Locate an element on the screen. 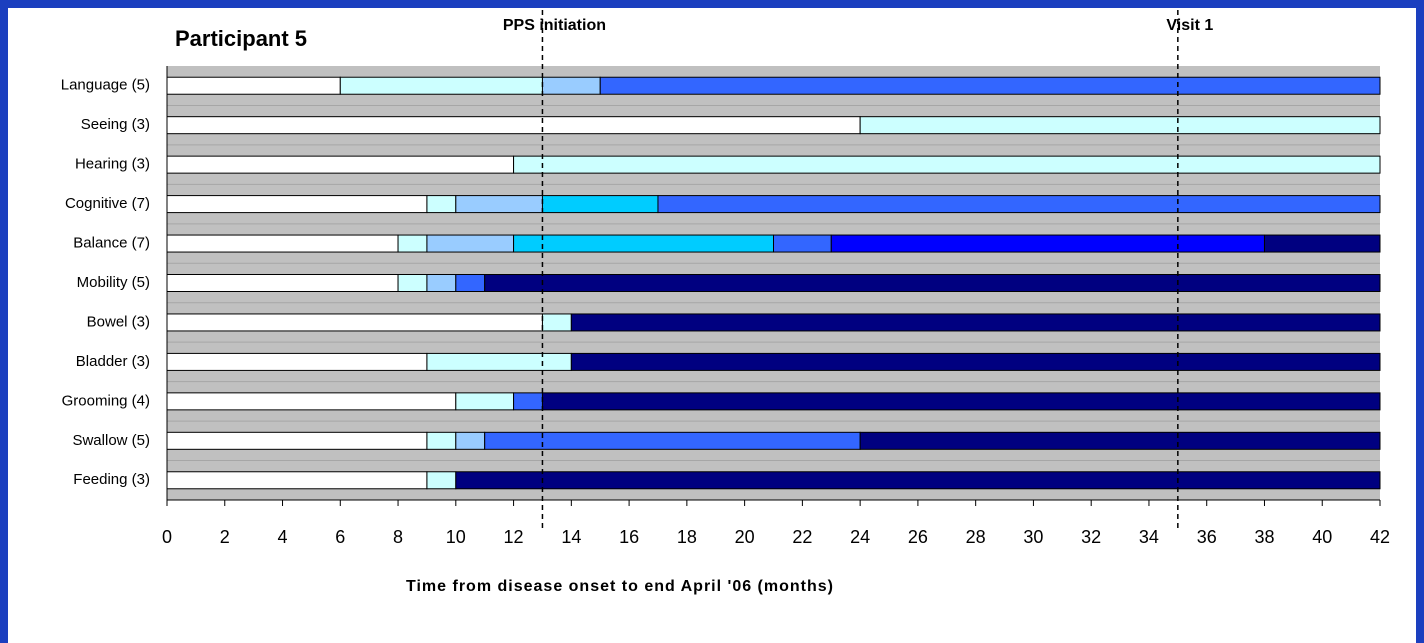 This screenshot has width=1424, height=643. x-tick-label: 6 is located at coordinates (340, 537).